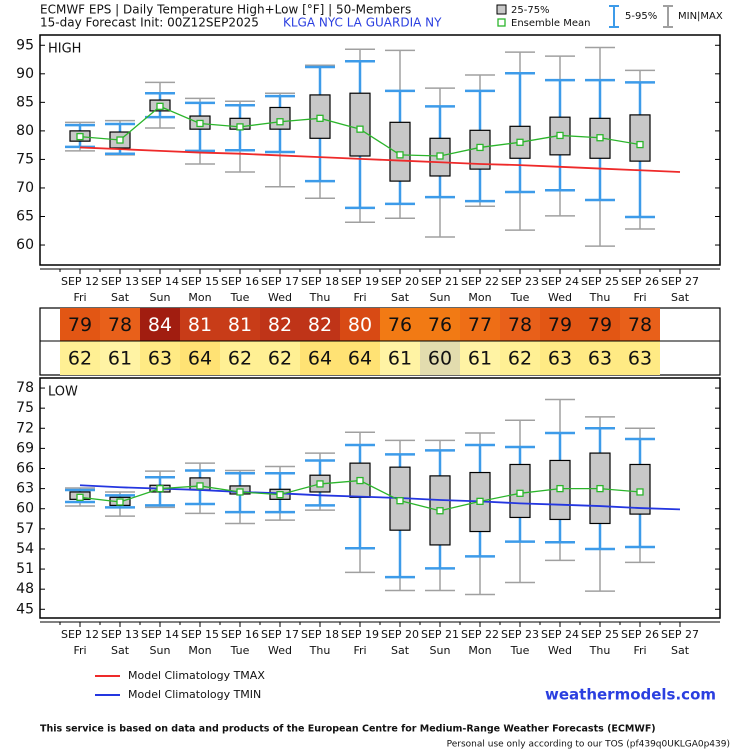 The height and width of the screenshot is (750, 735). What do you see at coordinates (64, 49) in the screenshot?
I see `panel-label: HIGH` at bounding box center [64, 49].